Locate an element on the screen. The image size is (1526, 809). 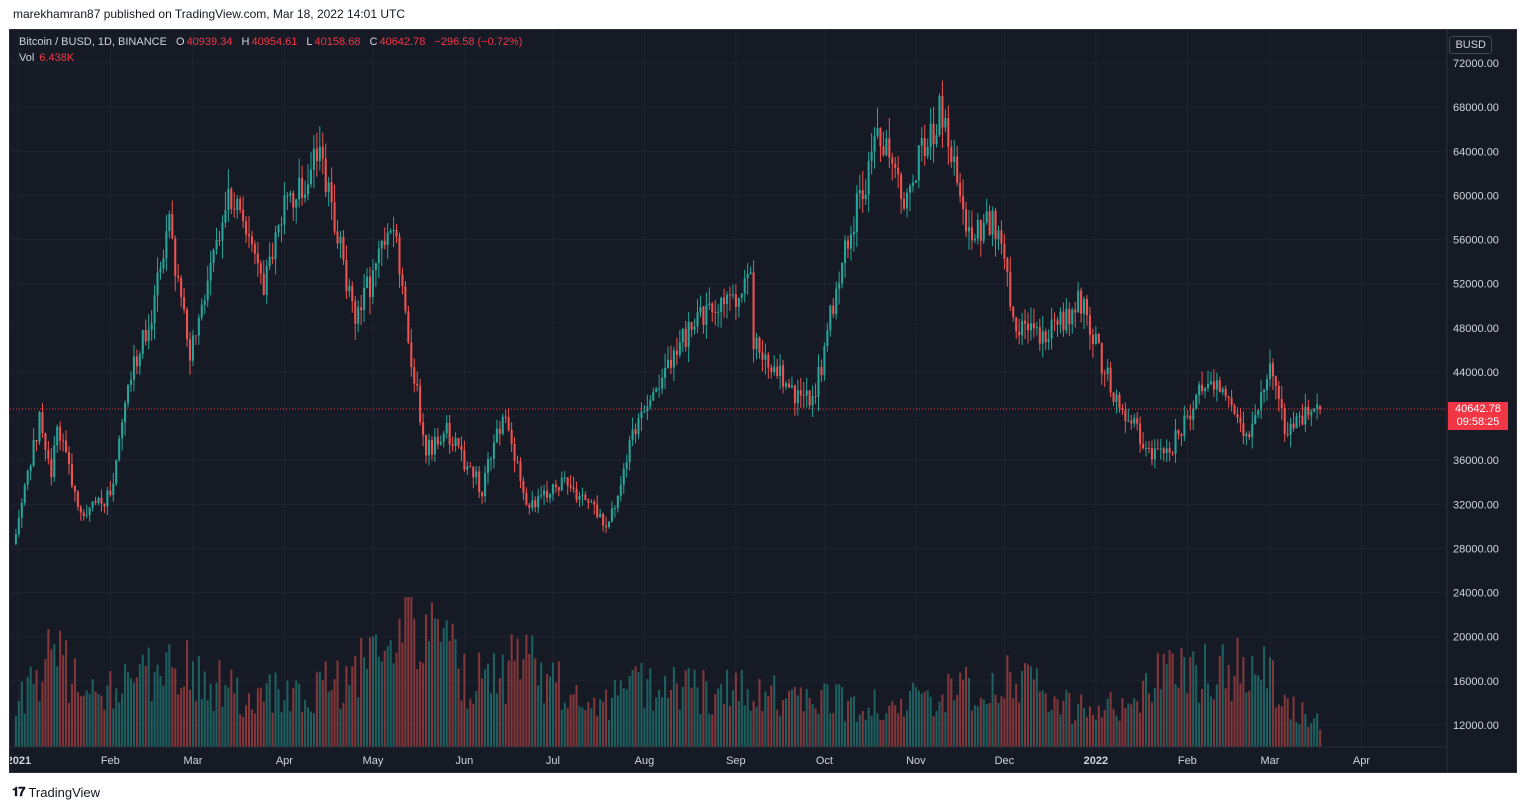
symbol-name: Bitcoin / BUSD, 1D, BINANCE is located at coordinates (93, 42).